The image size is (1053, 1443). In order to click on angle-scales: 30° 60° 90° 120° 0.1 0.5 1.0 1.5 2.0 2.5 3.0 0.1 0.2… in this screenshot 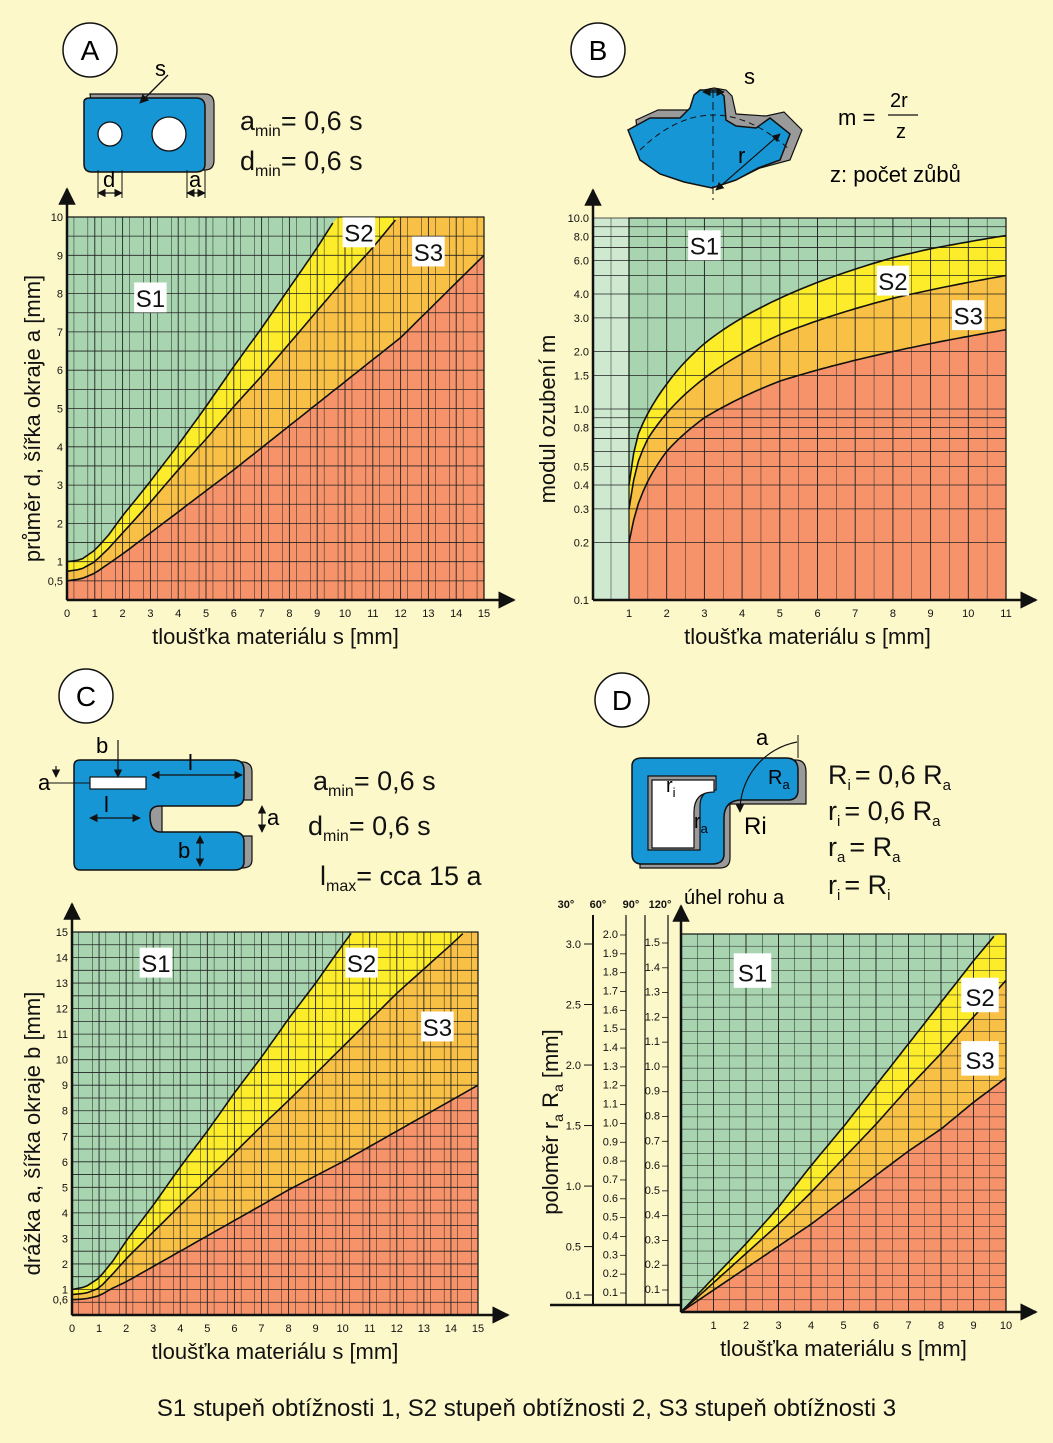, I will do `click(615, 1103)`.